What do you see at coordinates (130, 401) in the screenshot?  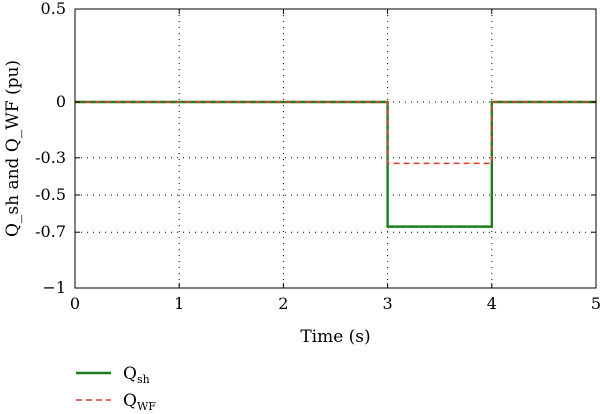 I see `legend-label-q-wf-main: Q` at bounding box center [130, 401].